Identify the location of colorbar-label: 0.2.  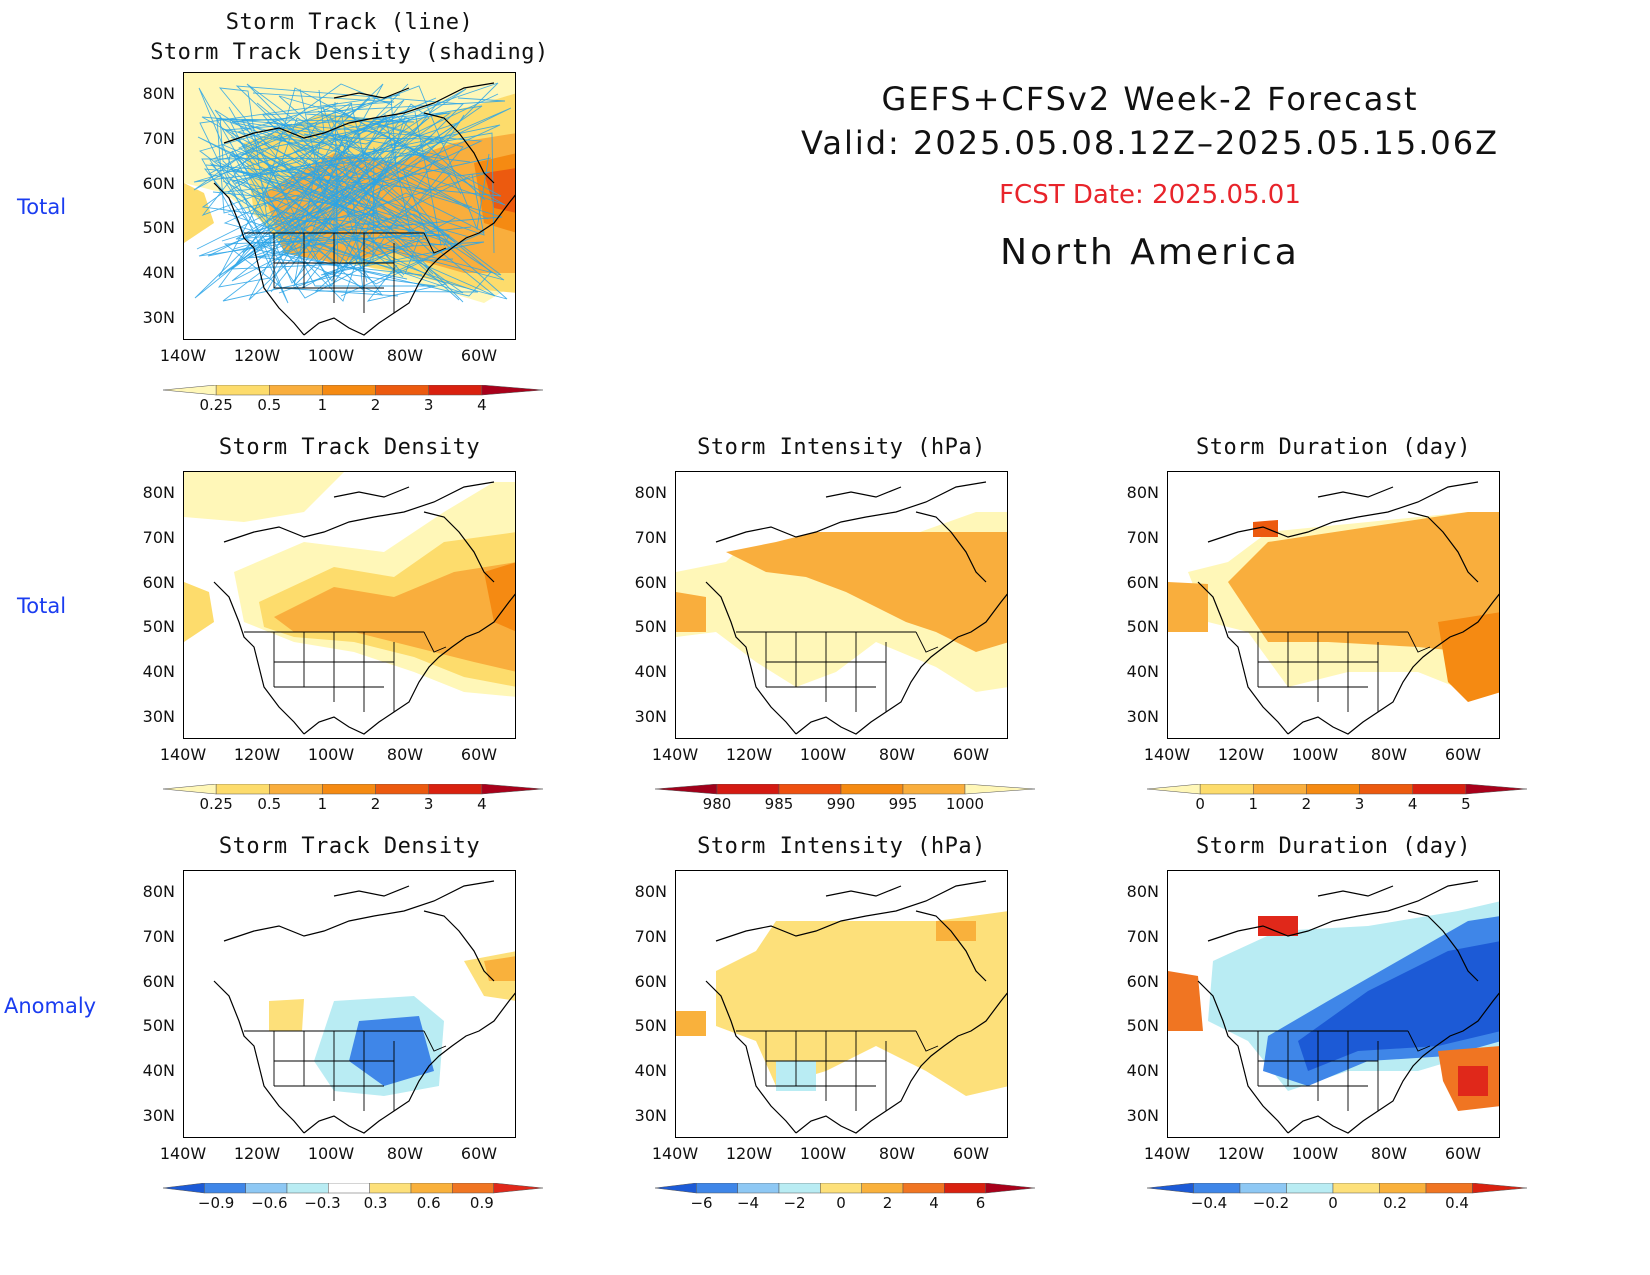
(1395, 1203).